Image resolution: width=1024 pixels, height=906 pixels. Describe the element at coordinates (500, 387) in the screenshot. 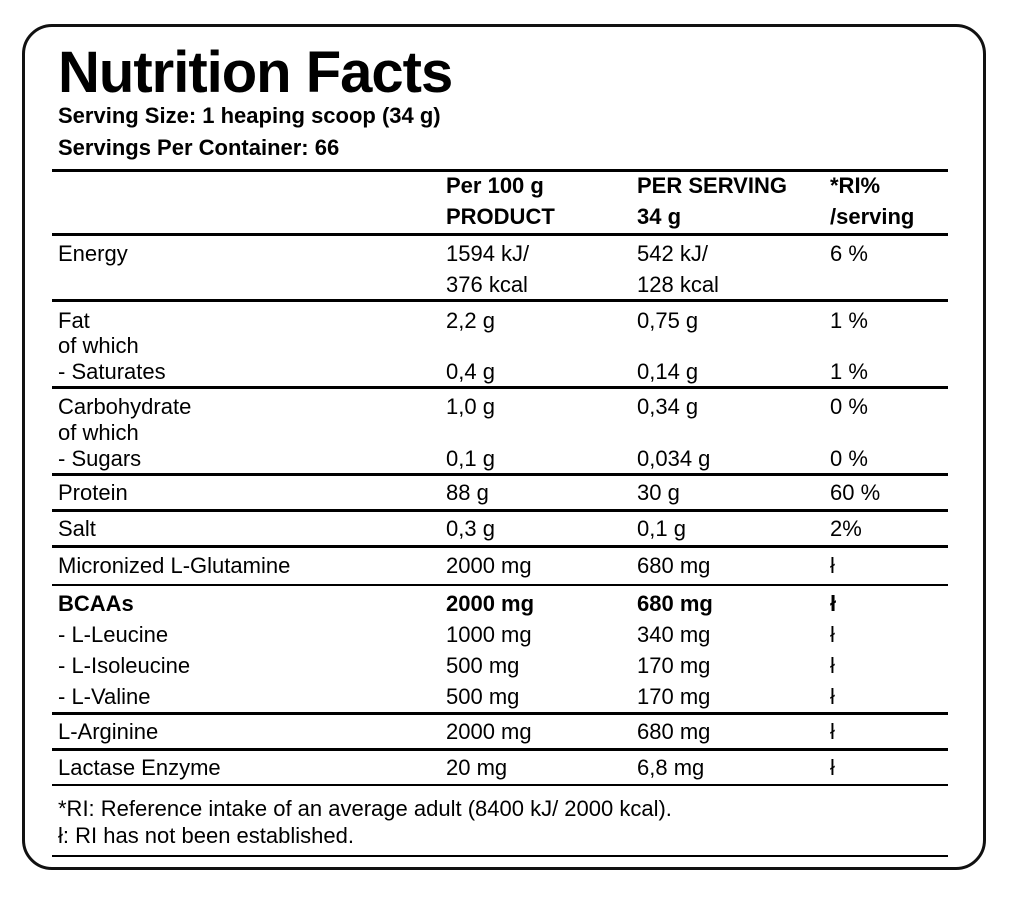

I see `rule-fat-bottom` at that location.